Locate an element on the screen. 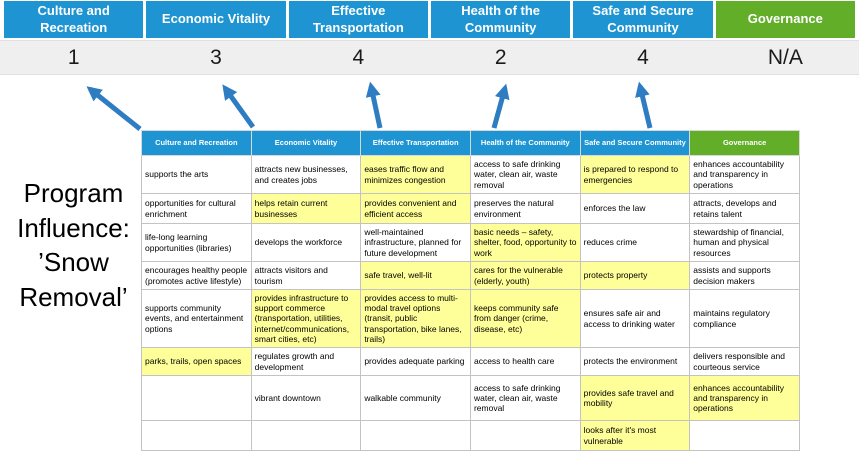  matrix-cell: reduces crime is located at coordinates (635, 242).